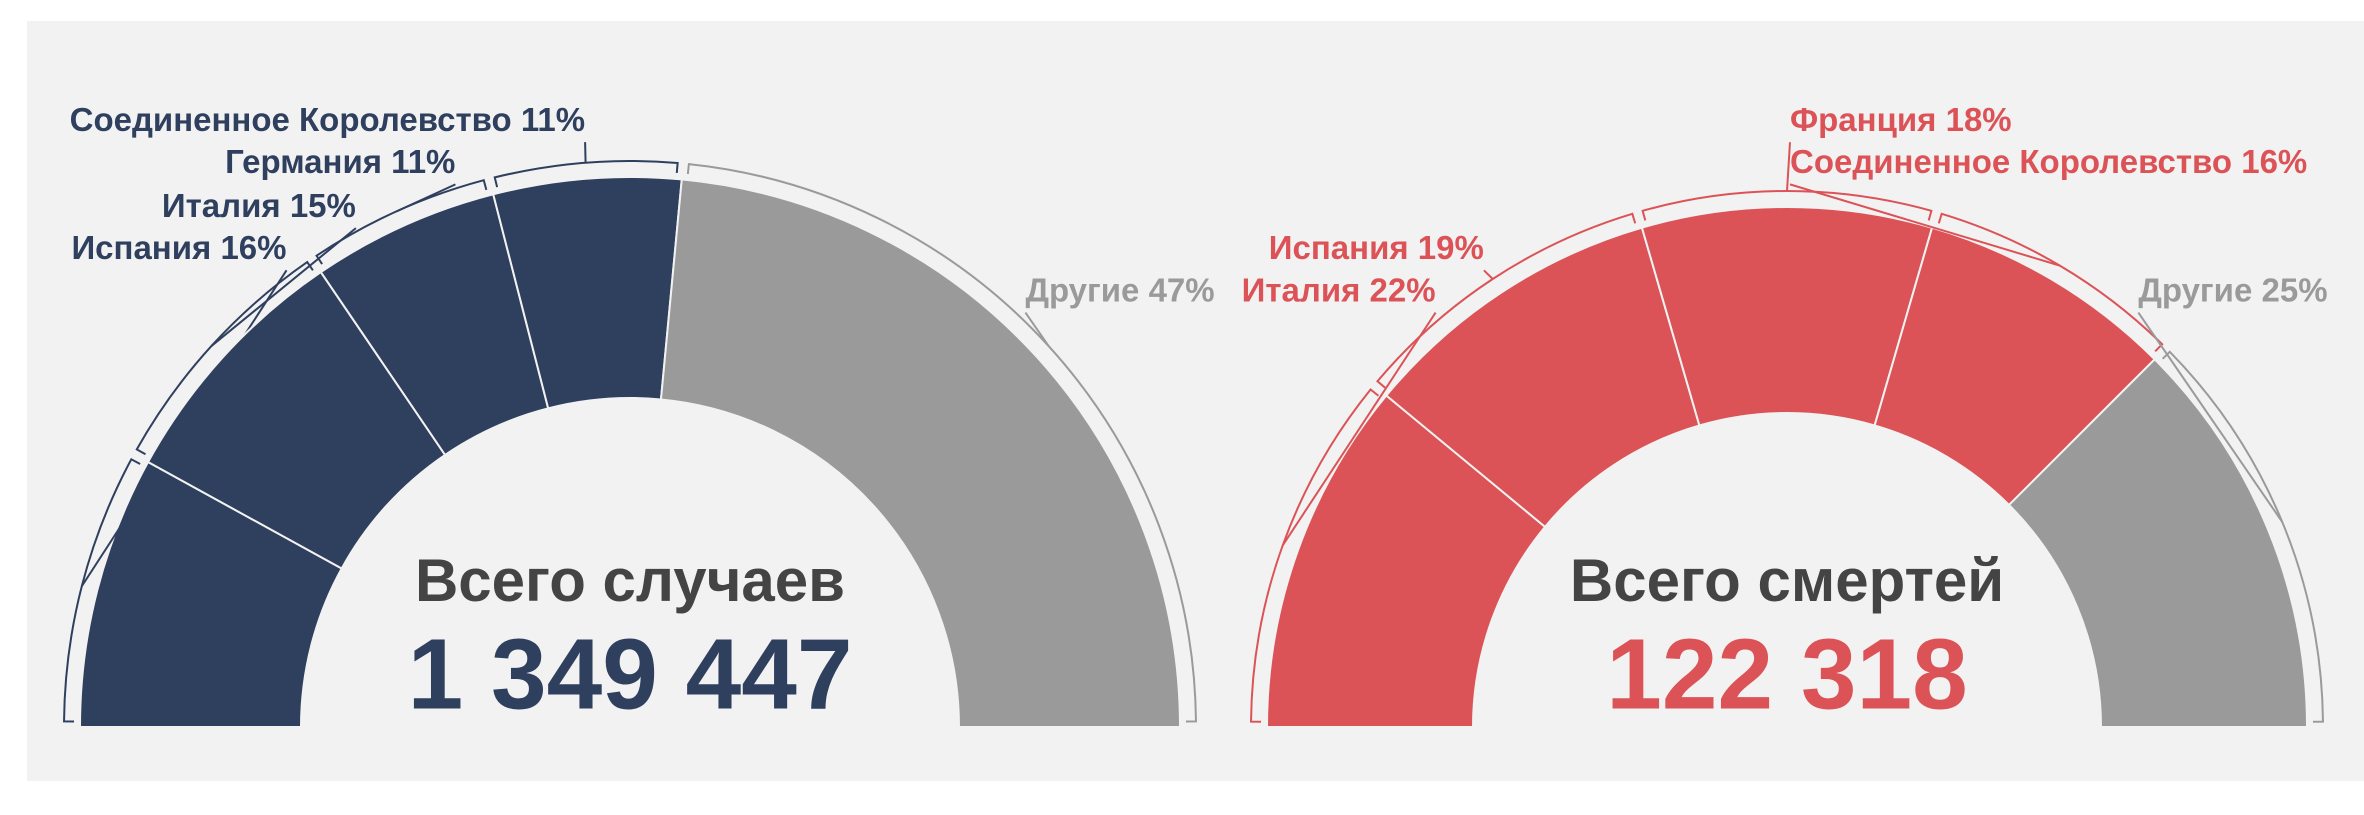 This screenshot has width=2364, height=815. I want to click on data-label: Италия 22%, so click(1339, 289).